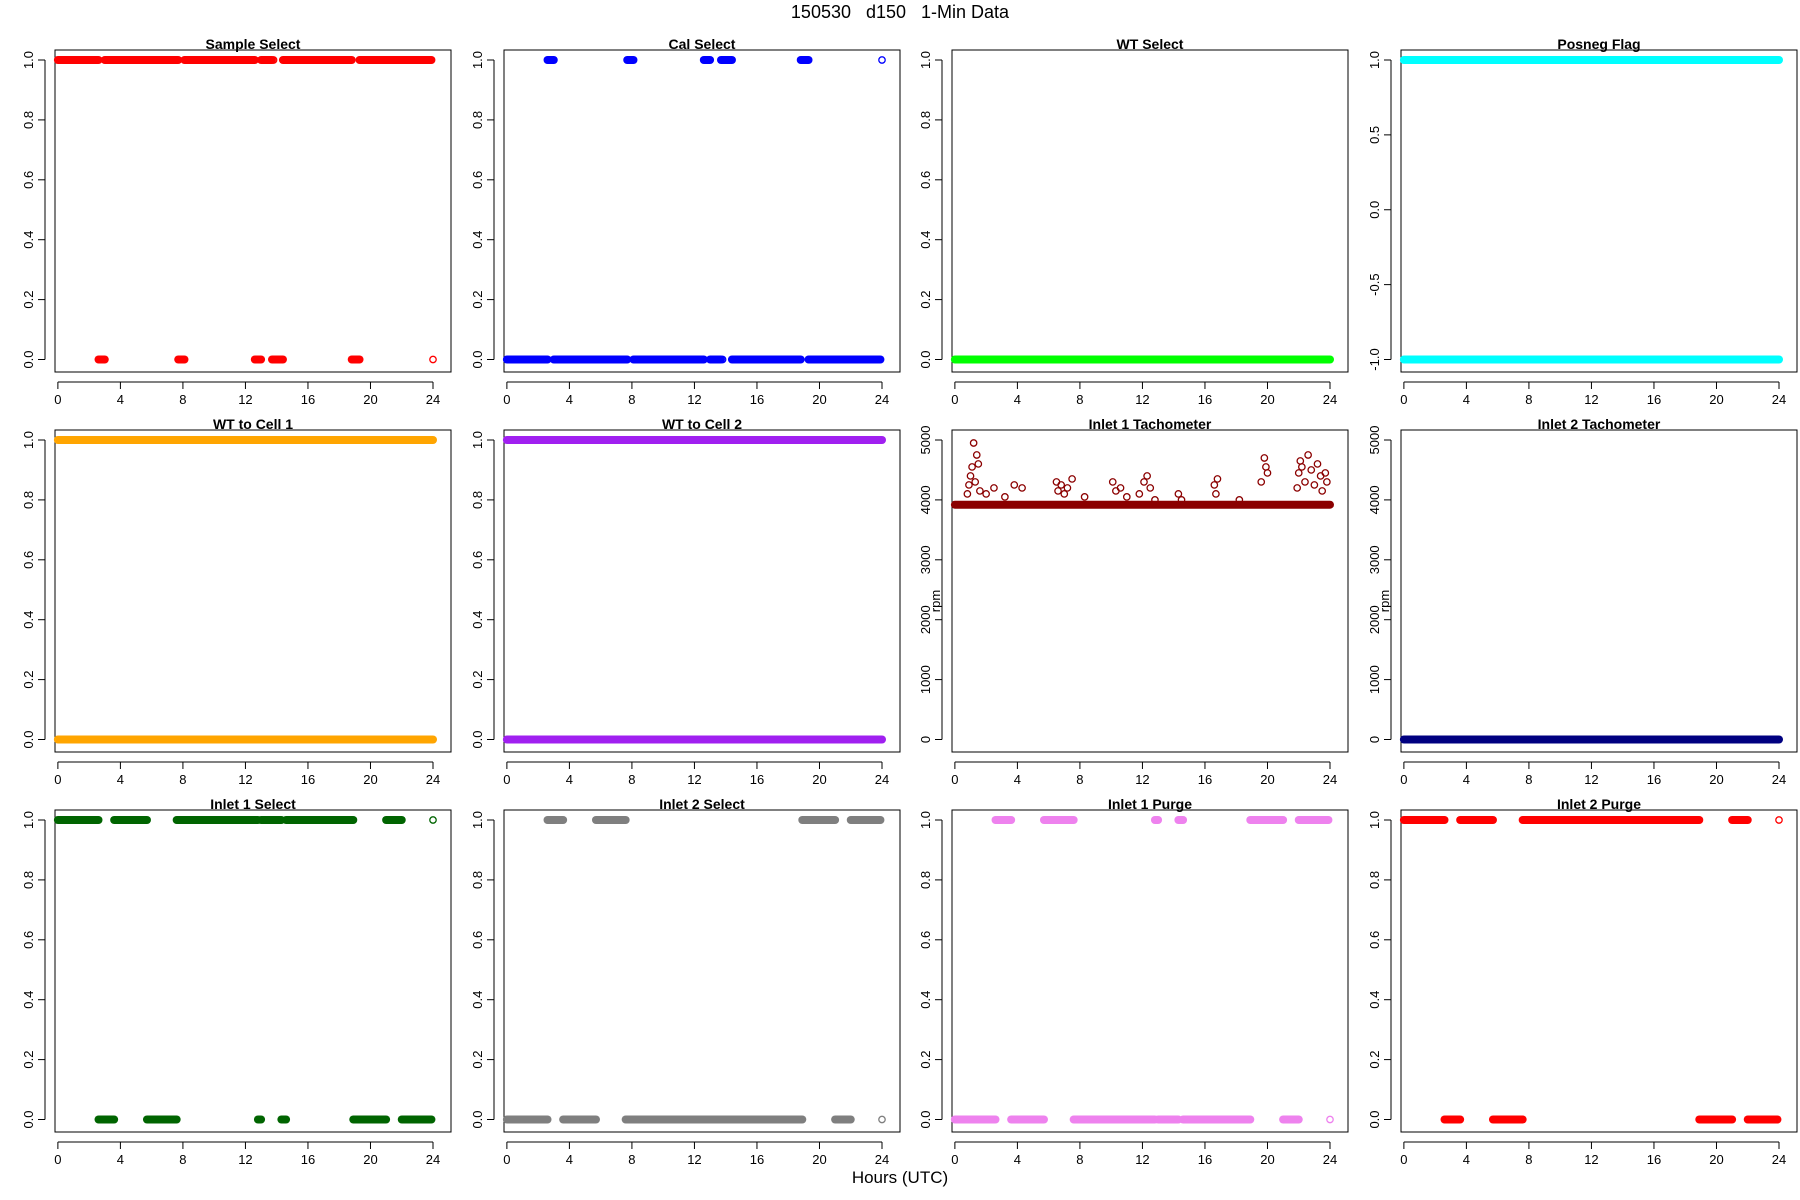 The width and height of the screenshot is (1800, 1200). What do you see at coordinates (702, 424) in the screenshot?
I see `panel-title: WT to Cell 2` at bounding box center [702, 424].